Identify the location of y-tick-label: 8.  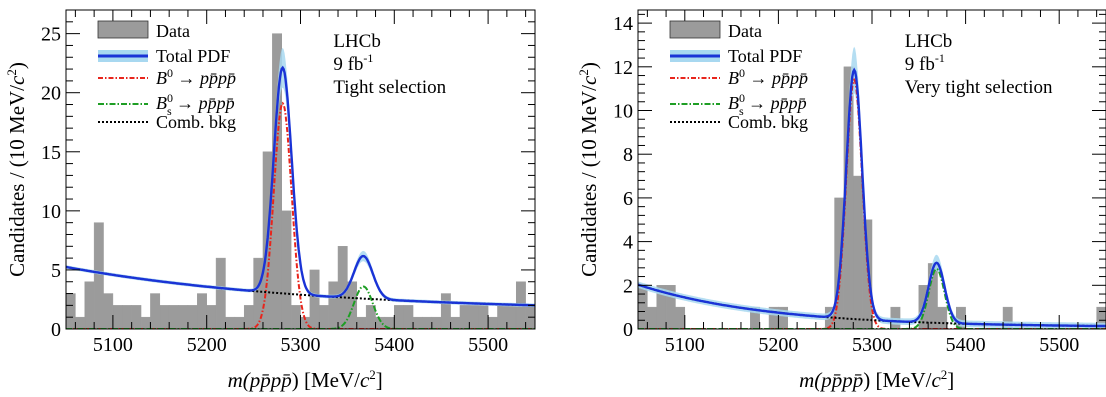
(628, 155).